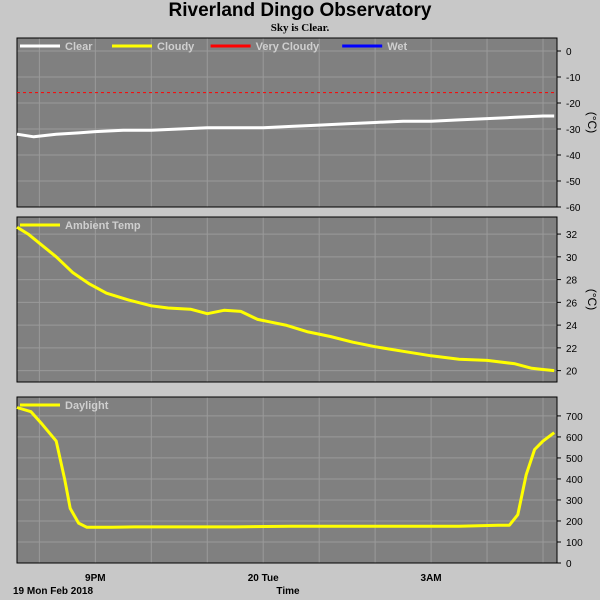  Describe the element at coordinates (574, 417) in the screenshot. I see `y-tick-label: 700` at that location.